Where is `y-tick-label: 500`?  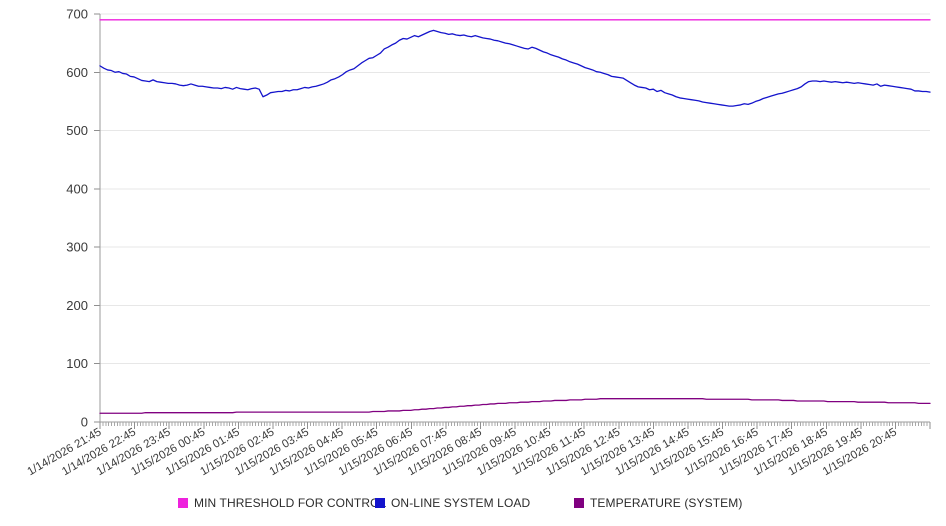
y-tick-label: 500 is located at coordinates (77, 130).